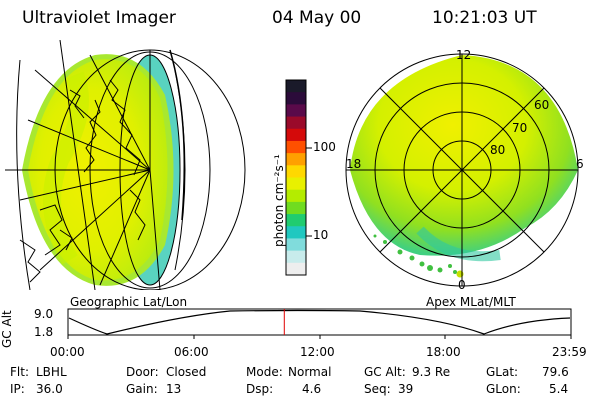 This screenshot has height=400, width=600. I want to click on glat-value: 79.6, so click(555, 372).